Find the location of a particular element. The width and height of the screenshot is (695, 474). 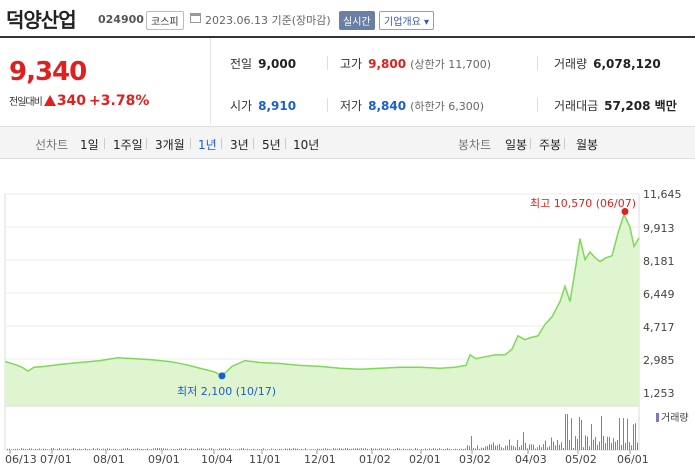

y-tick: 1,253 is located at coordinates (659, 393).